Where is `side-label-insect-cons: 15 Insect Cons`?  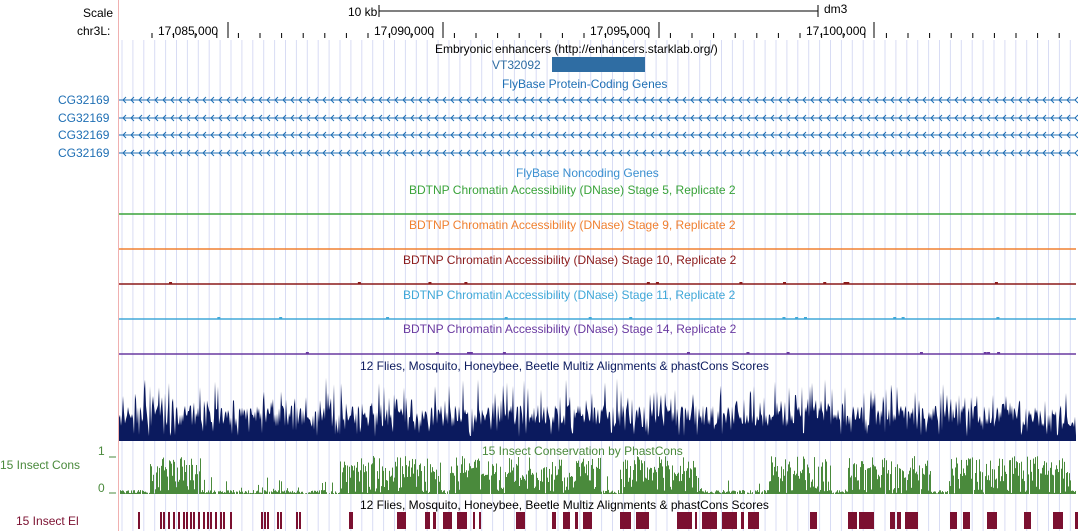
side-label-insect-cons: 15 Insect Cons is located at coordinates (40, 465).